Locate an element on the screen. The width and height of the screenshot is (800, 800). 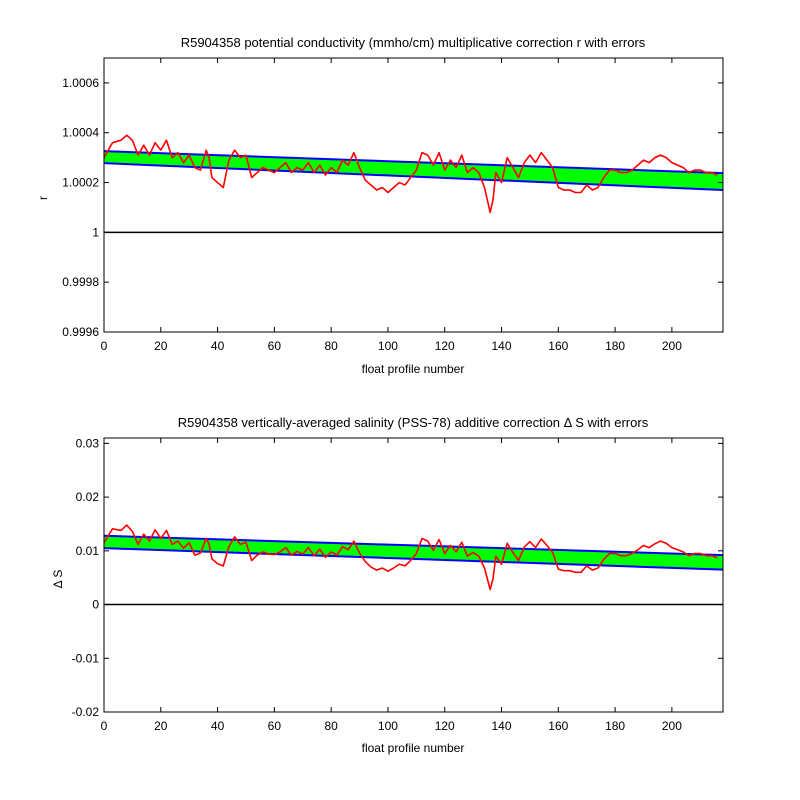
y-axis-label: Δ S is located at coordinates (58, 579).